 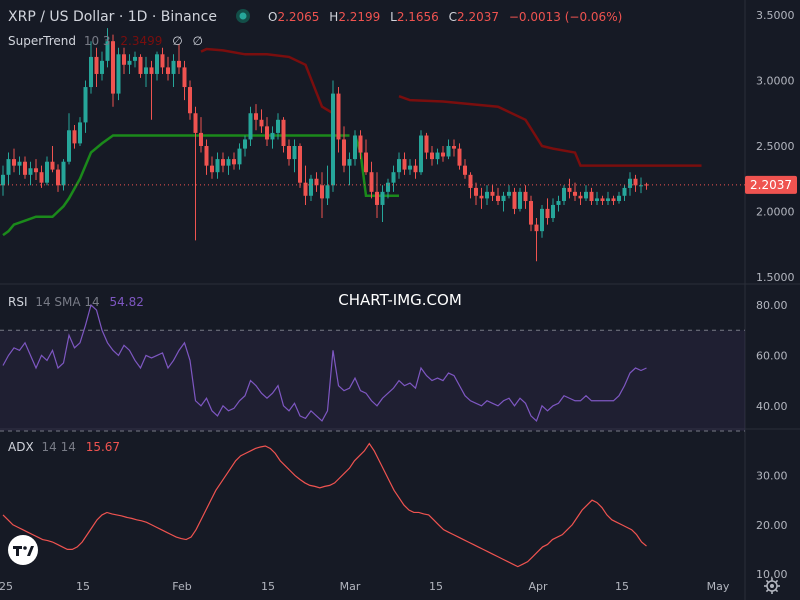 What do you see at coordinates (365, 586) in the screenshot?
I see `time-axis: 25 15 Feb 15 Mar 15 Apr 15 May` at bounding box center [365, 586].